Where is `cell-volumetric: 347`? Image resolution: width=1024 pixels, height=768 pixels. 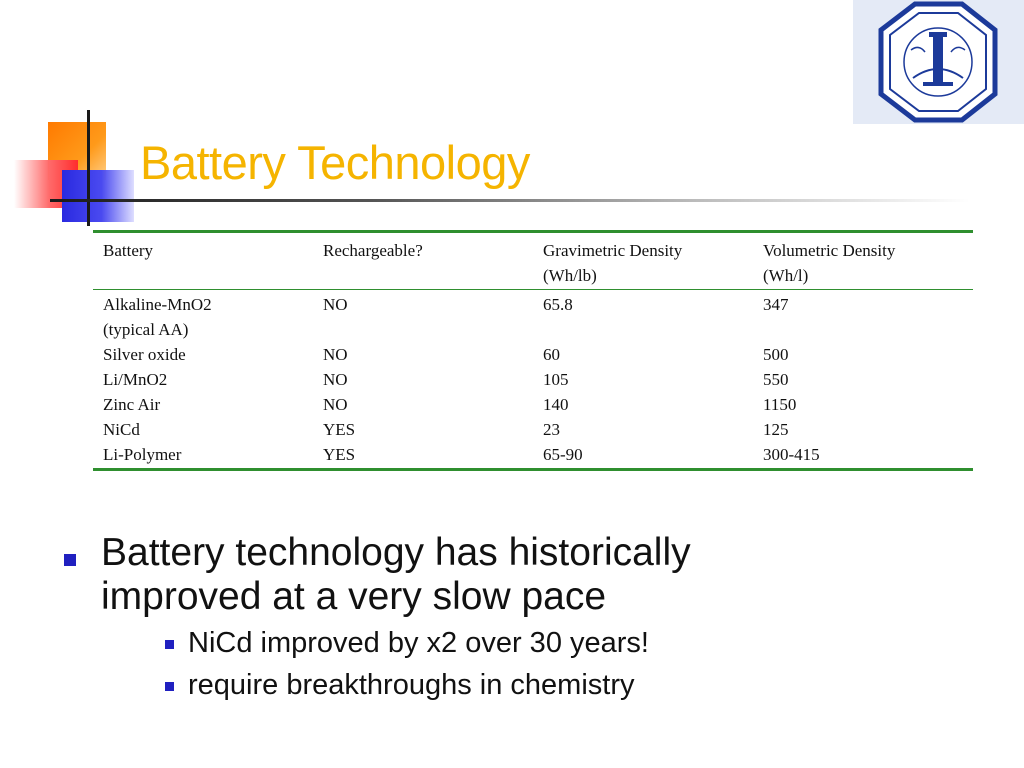
cell-volumetric: 347 is located at coordinates (776, 304).